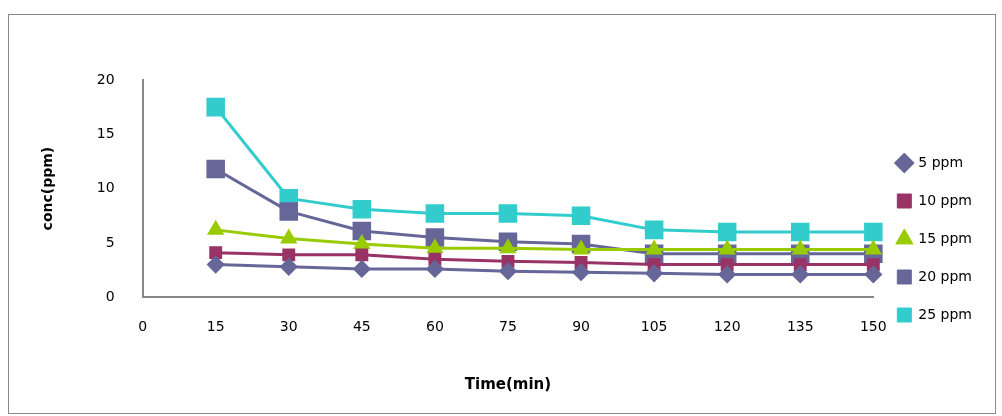 The image size is (1002, 416). What do you see at coordinates (288, 326) in the screenshot?
I see `x-tick-label: 30` at bounding box center [288, 326].